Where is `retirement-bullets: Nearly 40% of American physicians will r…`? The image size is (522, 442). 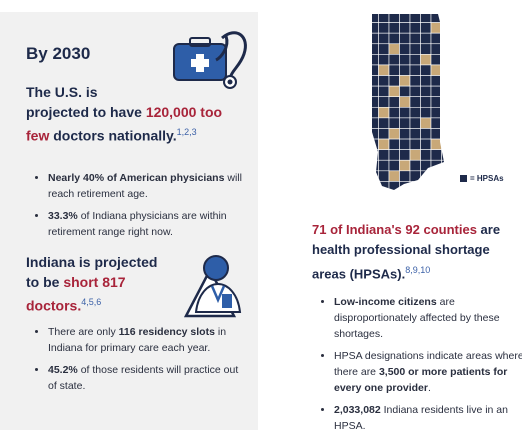 retirement-bullets: Nearly 40% of American physicians will r… is located at coordinates (137, 208).